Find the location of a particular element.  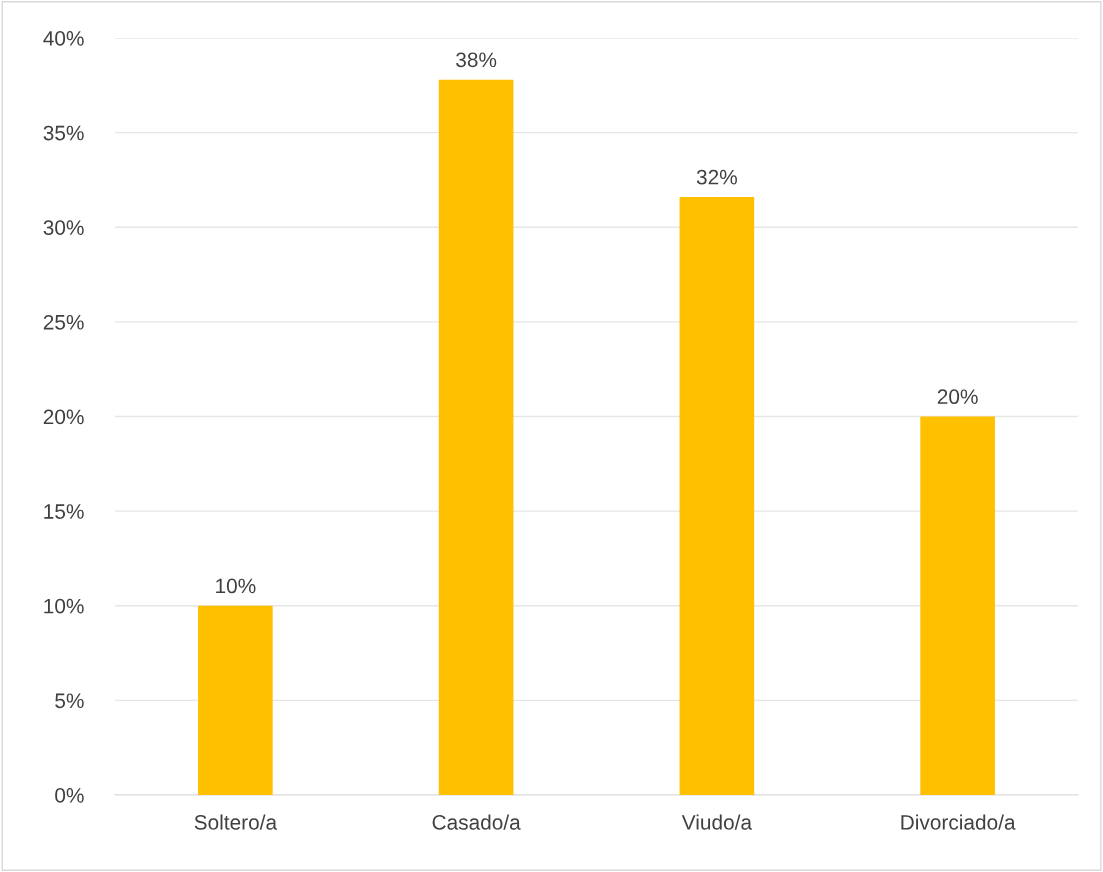

y-tick-label: 5% is located at coordinates (69, 701).